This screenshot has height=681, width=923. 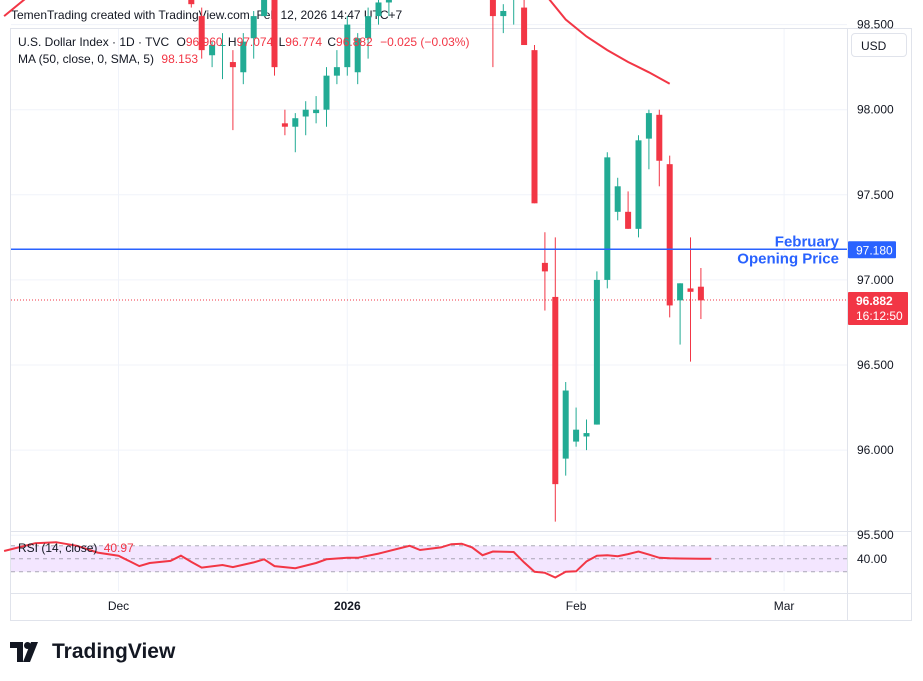 What do you see at coordinates (180, 59) in the screenshot?
I see `ma-value: 98.153` at bounding box center [180, 59].